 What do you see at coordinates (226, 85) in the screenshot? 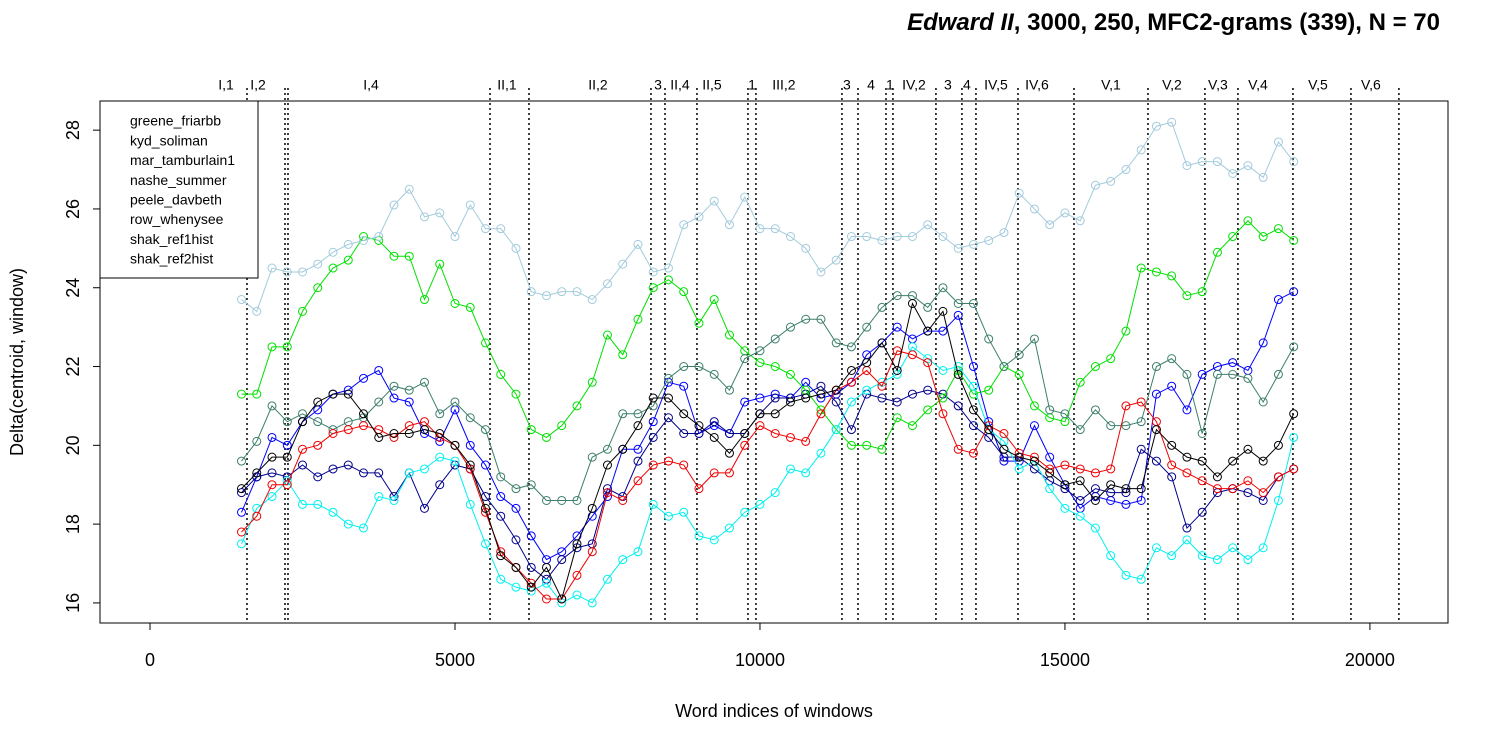
I see `scene-label: I,1` at bounding box center [226, 85].